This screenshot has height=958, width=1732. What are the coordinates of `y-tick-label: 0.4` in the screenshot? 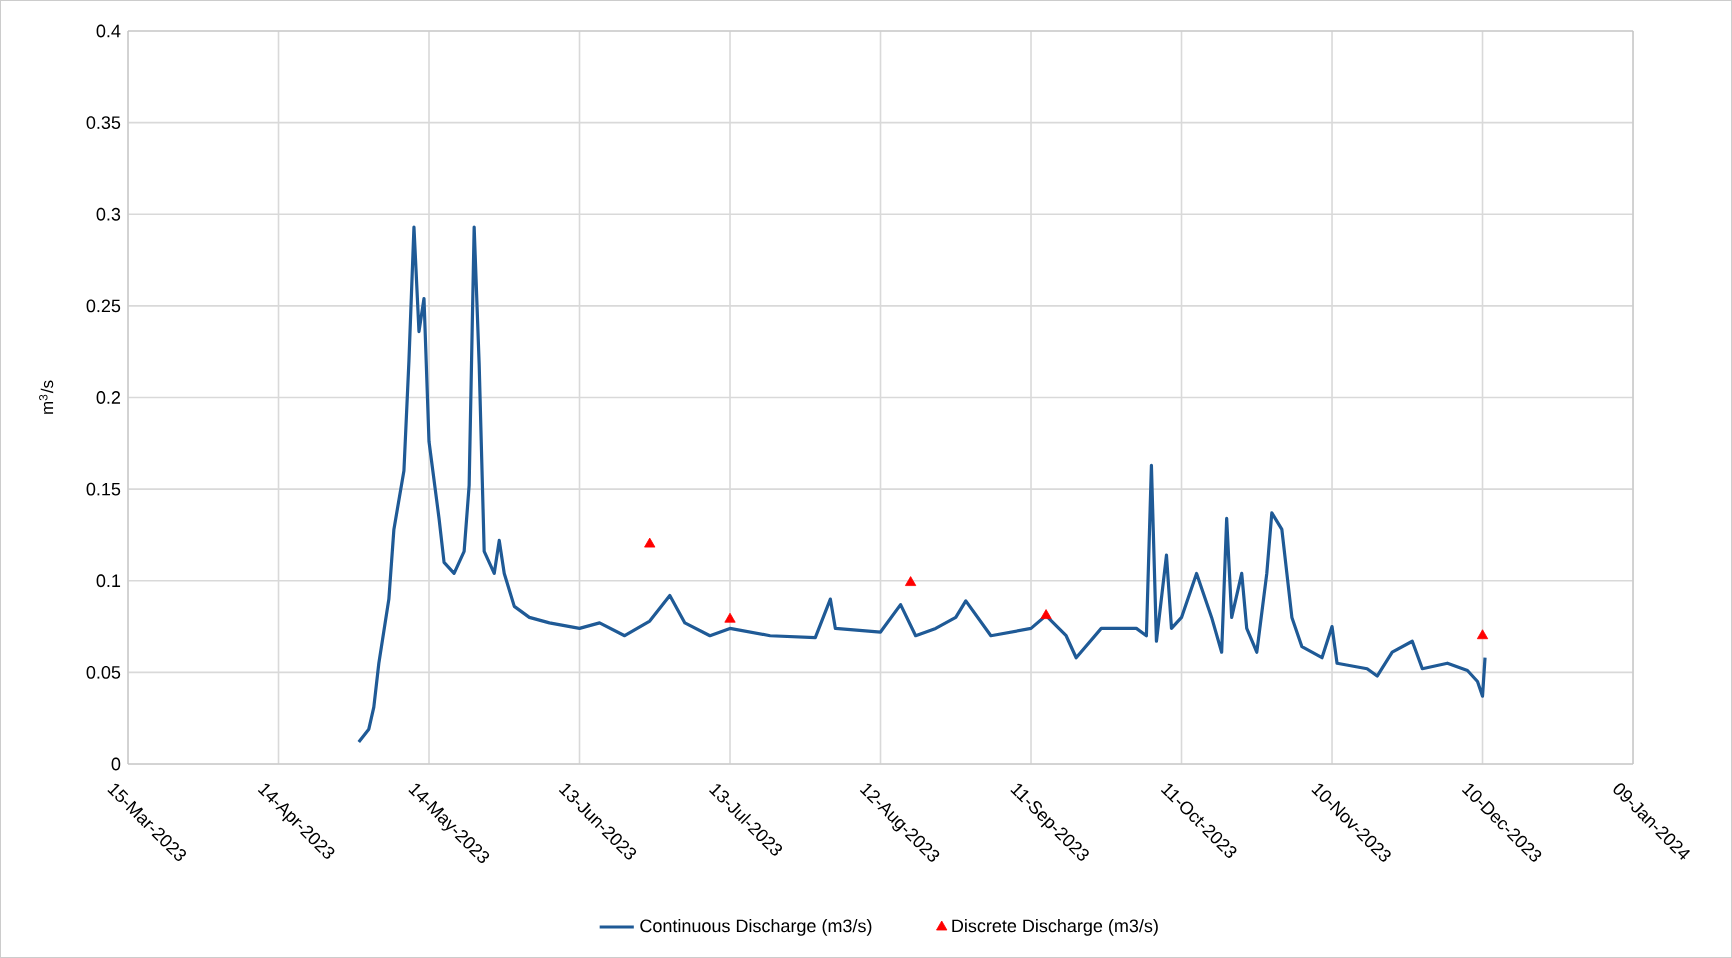 It's located at (108, 31).